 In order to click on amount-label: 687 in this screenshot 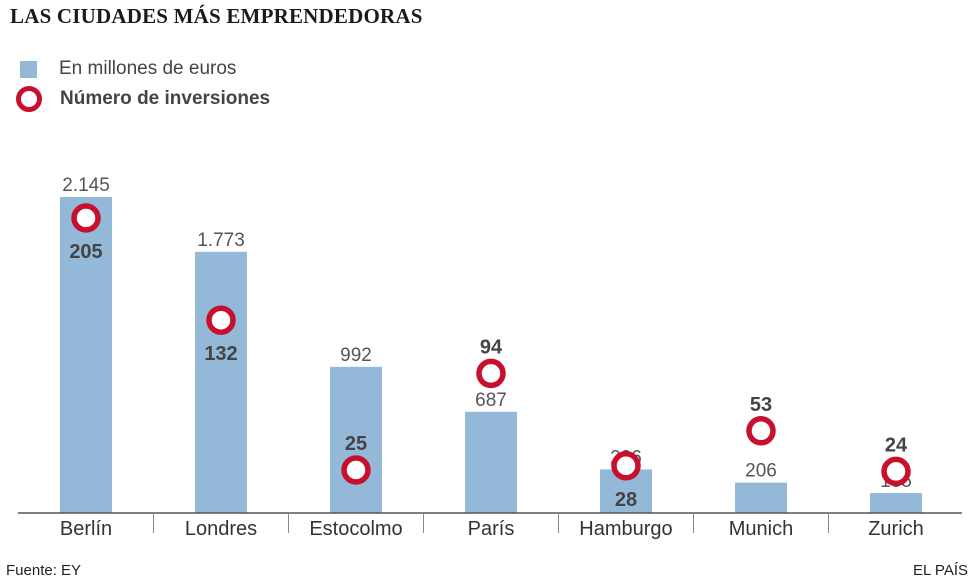, I will do `click(491, 400)`.